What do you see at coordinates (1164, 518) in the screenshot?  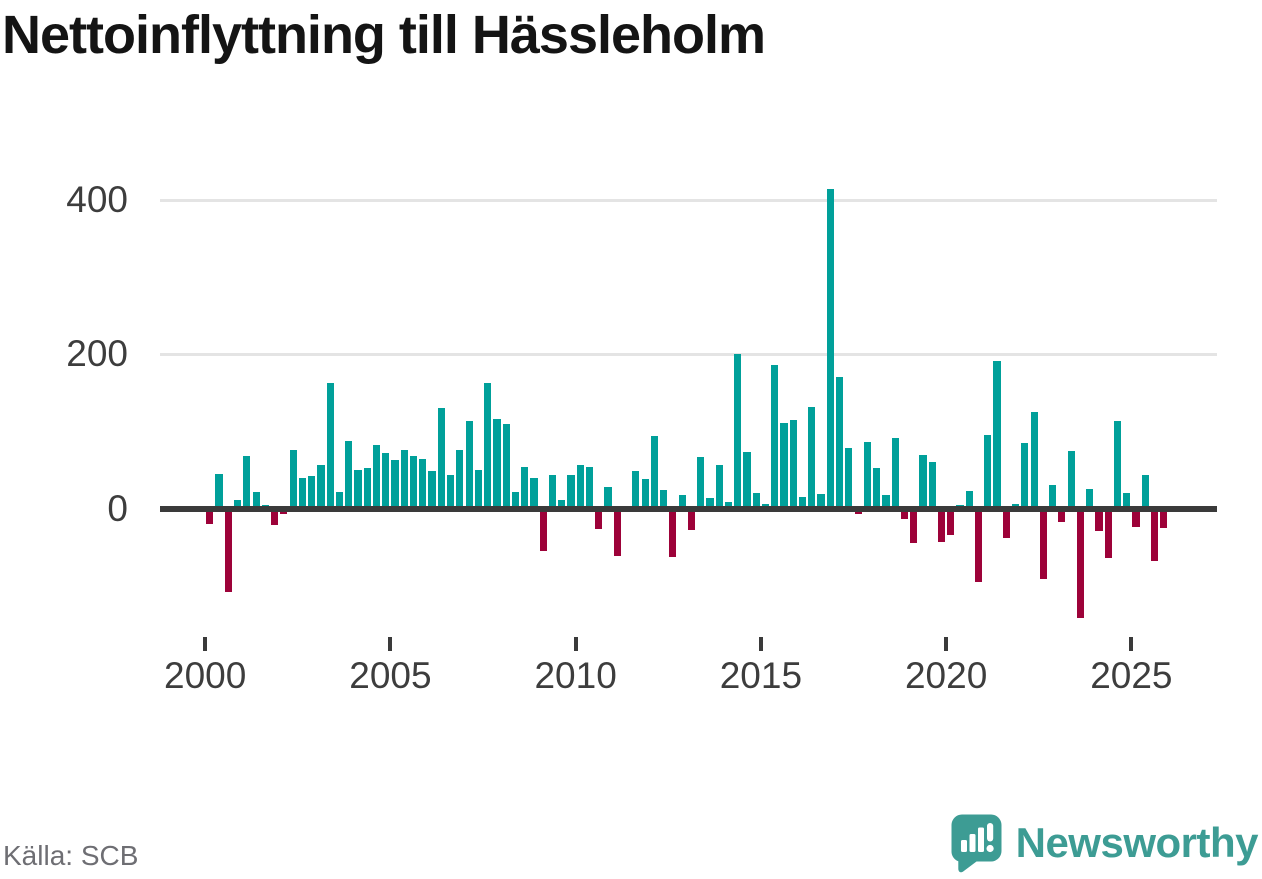 I see `bar-2025-q4` at bounding box center [1164, 518].